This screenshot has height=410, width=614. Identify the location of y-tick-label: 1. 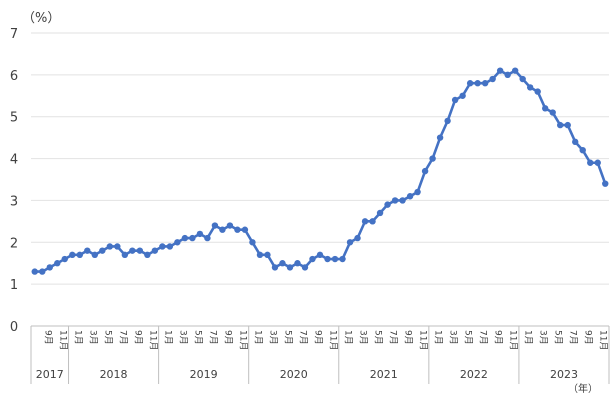
(14, 285).